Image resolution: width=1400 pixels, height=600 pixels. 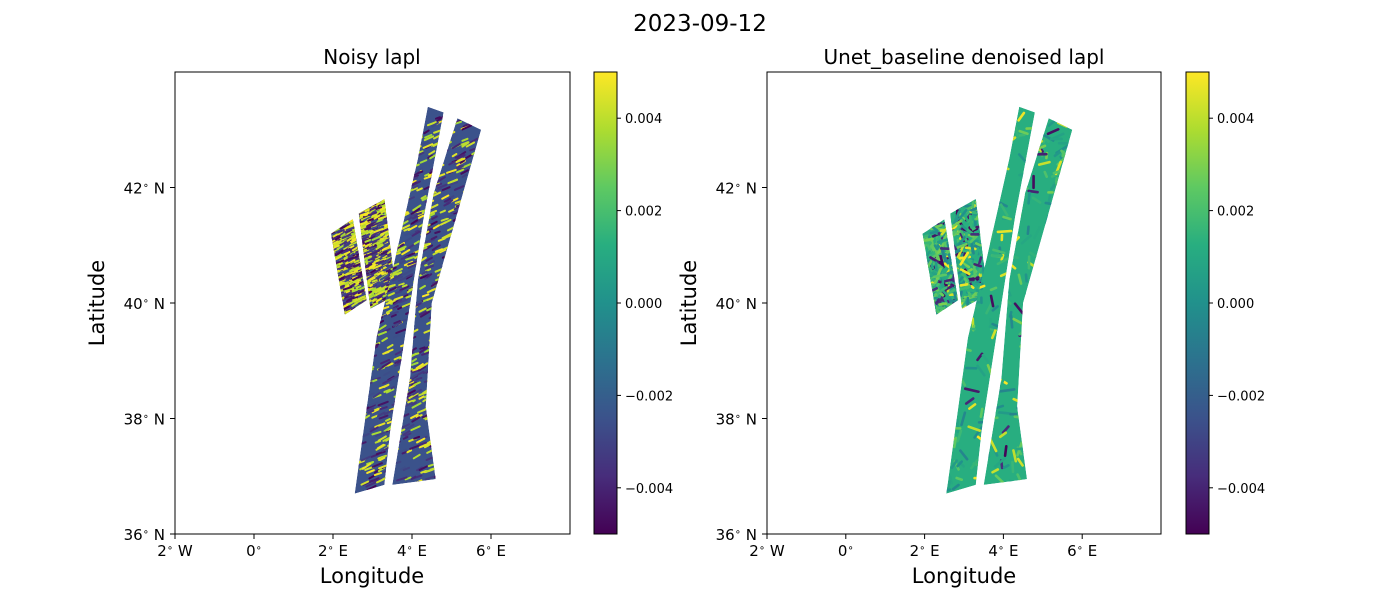 I want to click on tick-label: 36∘ N, so click(x=736, y=535).